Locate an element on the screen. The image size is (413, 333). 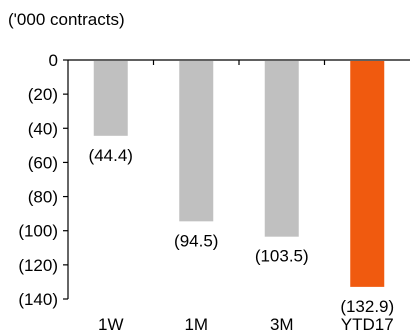
x-tick-label-1w: 1W is located at coordinates (111, 324).